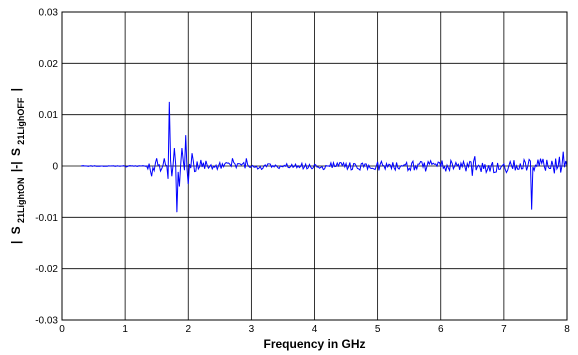 This screenshot has width=578, height=355. Describe the element at coordinates (55, 167) in the screenshot. I see `y-tick-label: 0` at that location.